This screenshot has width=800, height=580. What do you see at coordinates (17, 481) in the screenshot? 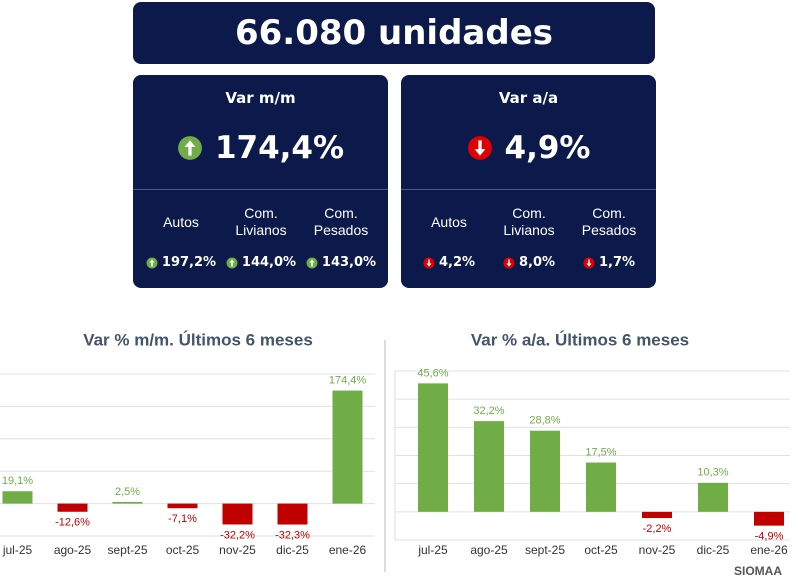
I see `value-label: 19,1%` at bounding box center [17, 481].